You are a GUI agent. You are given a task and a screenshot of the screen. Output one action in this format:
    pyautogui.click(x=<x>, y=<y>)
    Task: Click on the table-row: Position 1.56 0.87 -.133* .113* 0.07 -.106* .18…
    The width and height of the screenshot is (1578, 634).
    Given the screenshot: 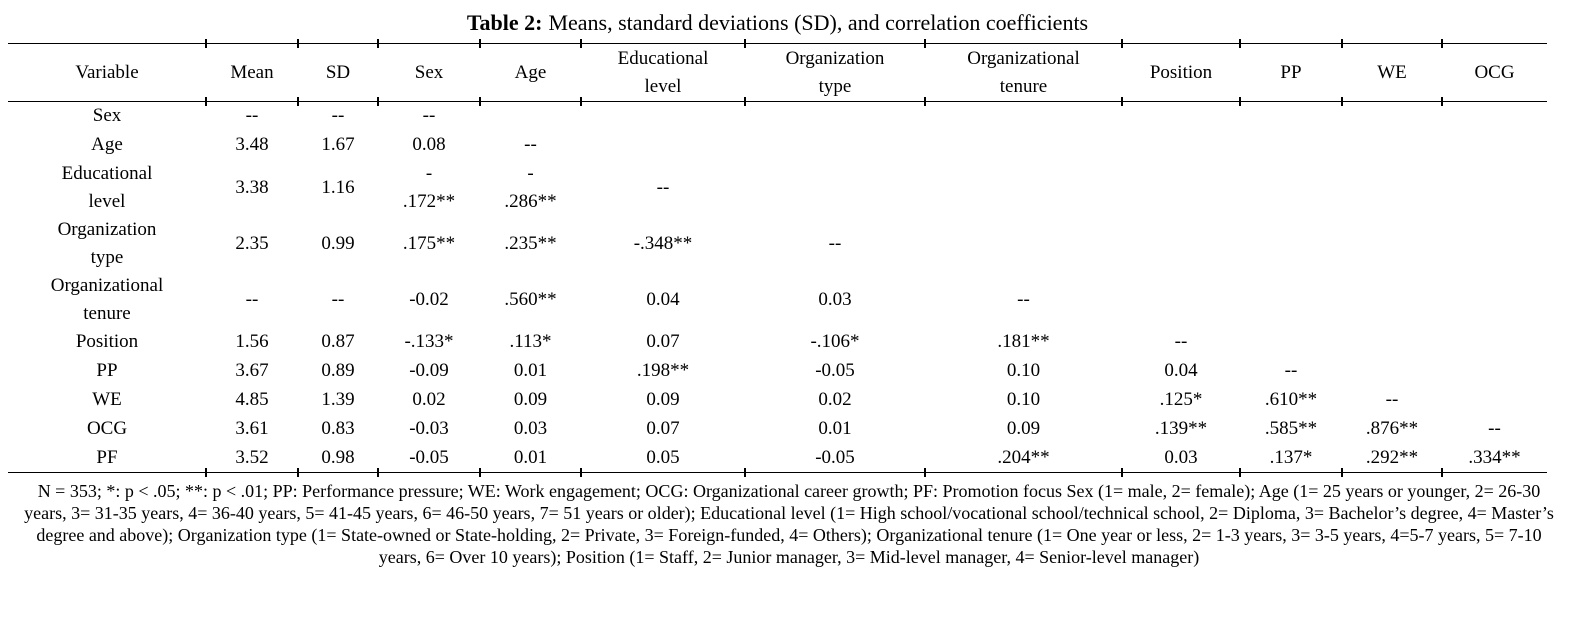 What is the action you would take?
    pyautogui.click(x=777, y=342)
    